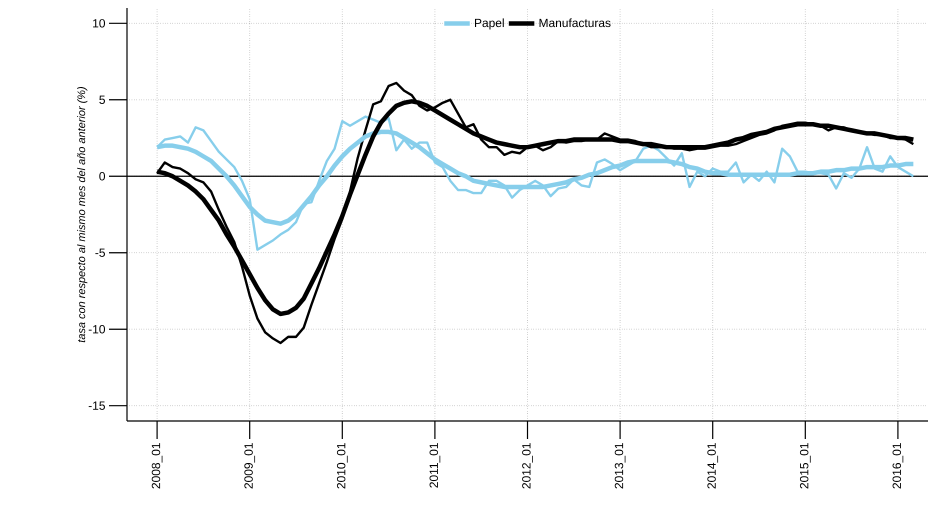 Image resolution: width=930 pixels, height=522 pixels. What do you see at coordinates (620, 465) in the screenshot?
I see `x-tick-label: 2013_01` at bounding box center [620, 465].